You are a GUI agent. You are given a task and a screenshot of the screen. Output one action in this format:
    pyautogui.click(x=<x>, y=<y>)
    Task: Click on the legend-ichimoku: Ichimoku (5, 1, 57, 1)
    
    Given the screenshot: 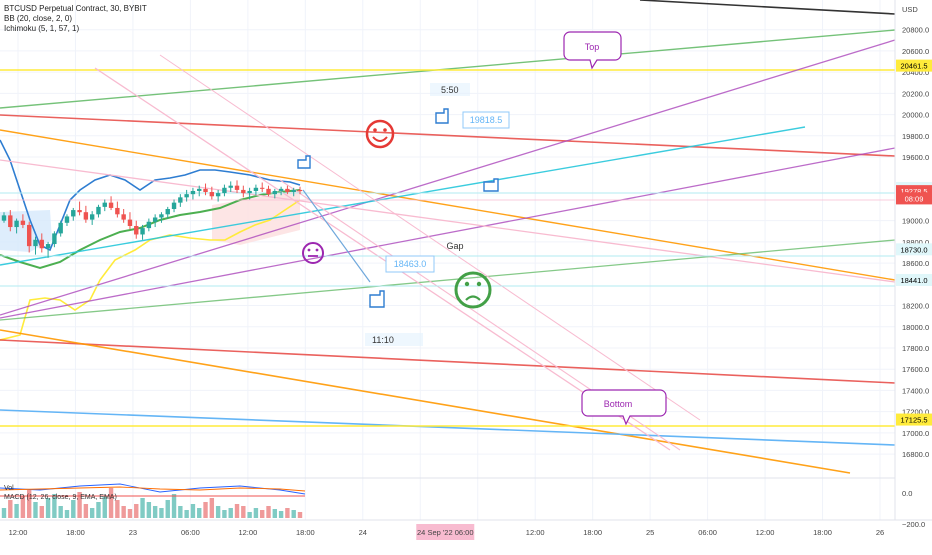 What is the action you would take?
    pyautogui.click(x=42, y=28)
    